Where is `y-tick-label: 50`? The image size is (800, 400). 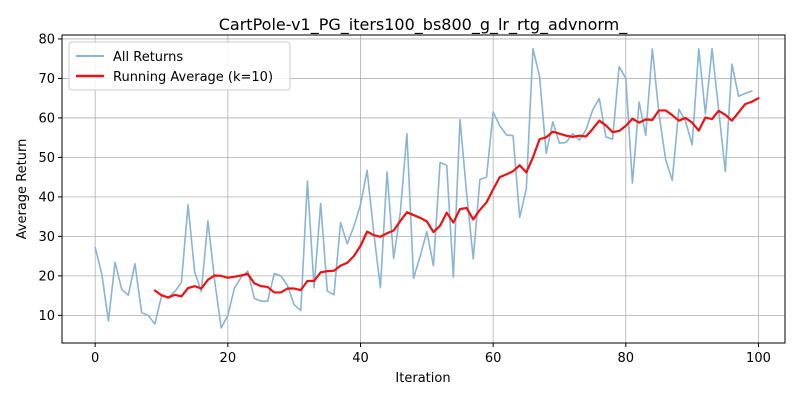
y-tick-label: 50 is located at coordinates (46, 158).